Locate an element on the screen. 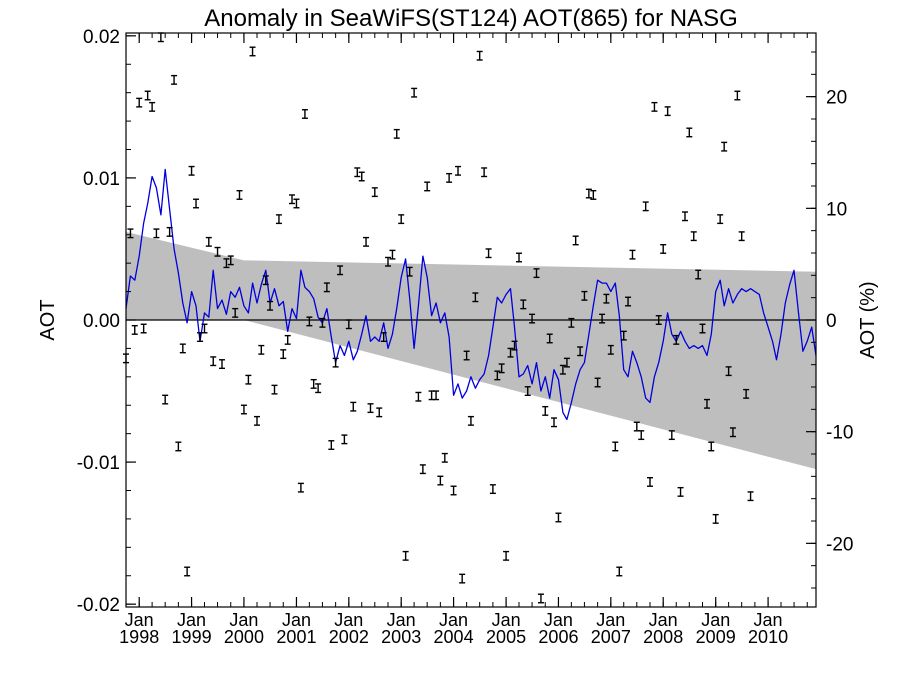 This screenshot has width=900, height=675. y-tick-label-right: -20 is located at coordinates (839, 544).